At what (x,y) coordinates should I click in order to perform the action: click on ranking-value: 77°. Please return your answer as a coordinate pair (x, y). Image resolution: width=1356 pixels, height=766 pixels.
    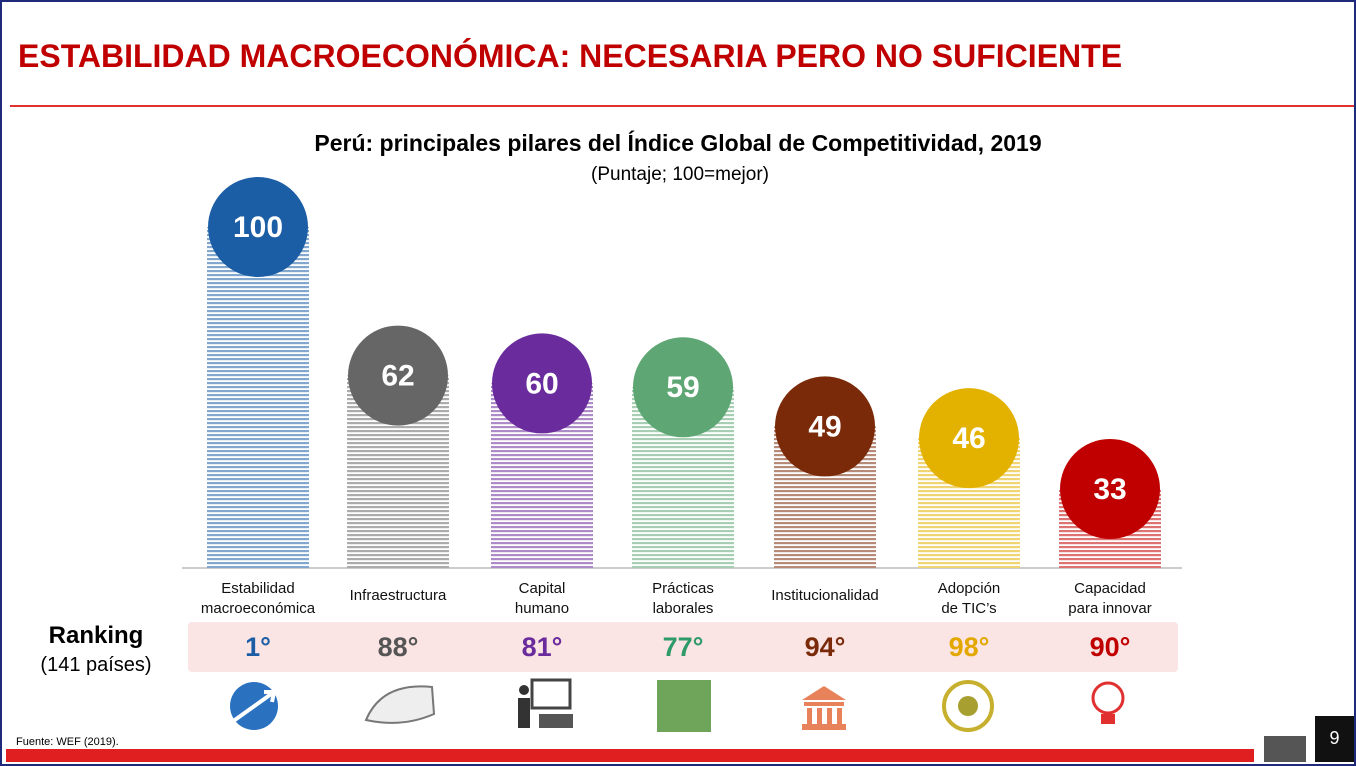
    Looking at the image, I should click on (683, 647).